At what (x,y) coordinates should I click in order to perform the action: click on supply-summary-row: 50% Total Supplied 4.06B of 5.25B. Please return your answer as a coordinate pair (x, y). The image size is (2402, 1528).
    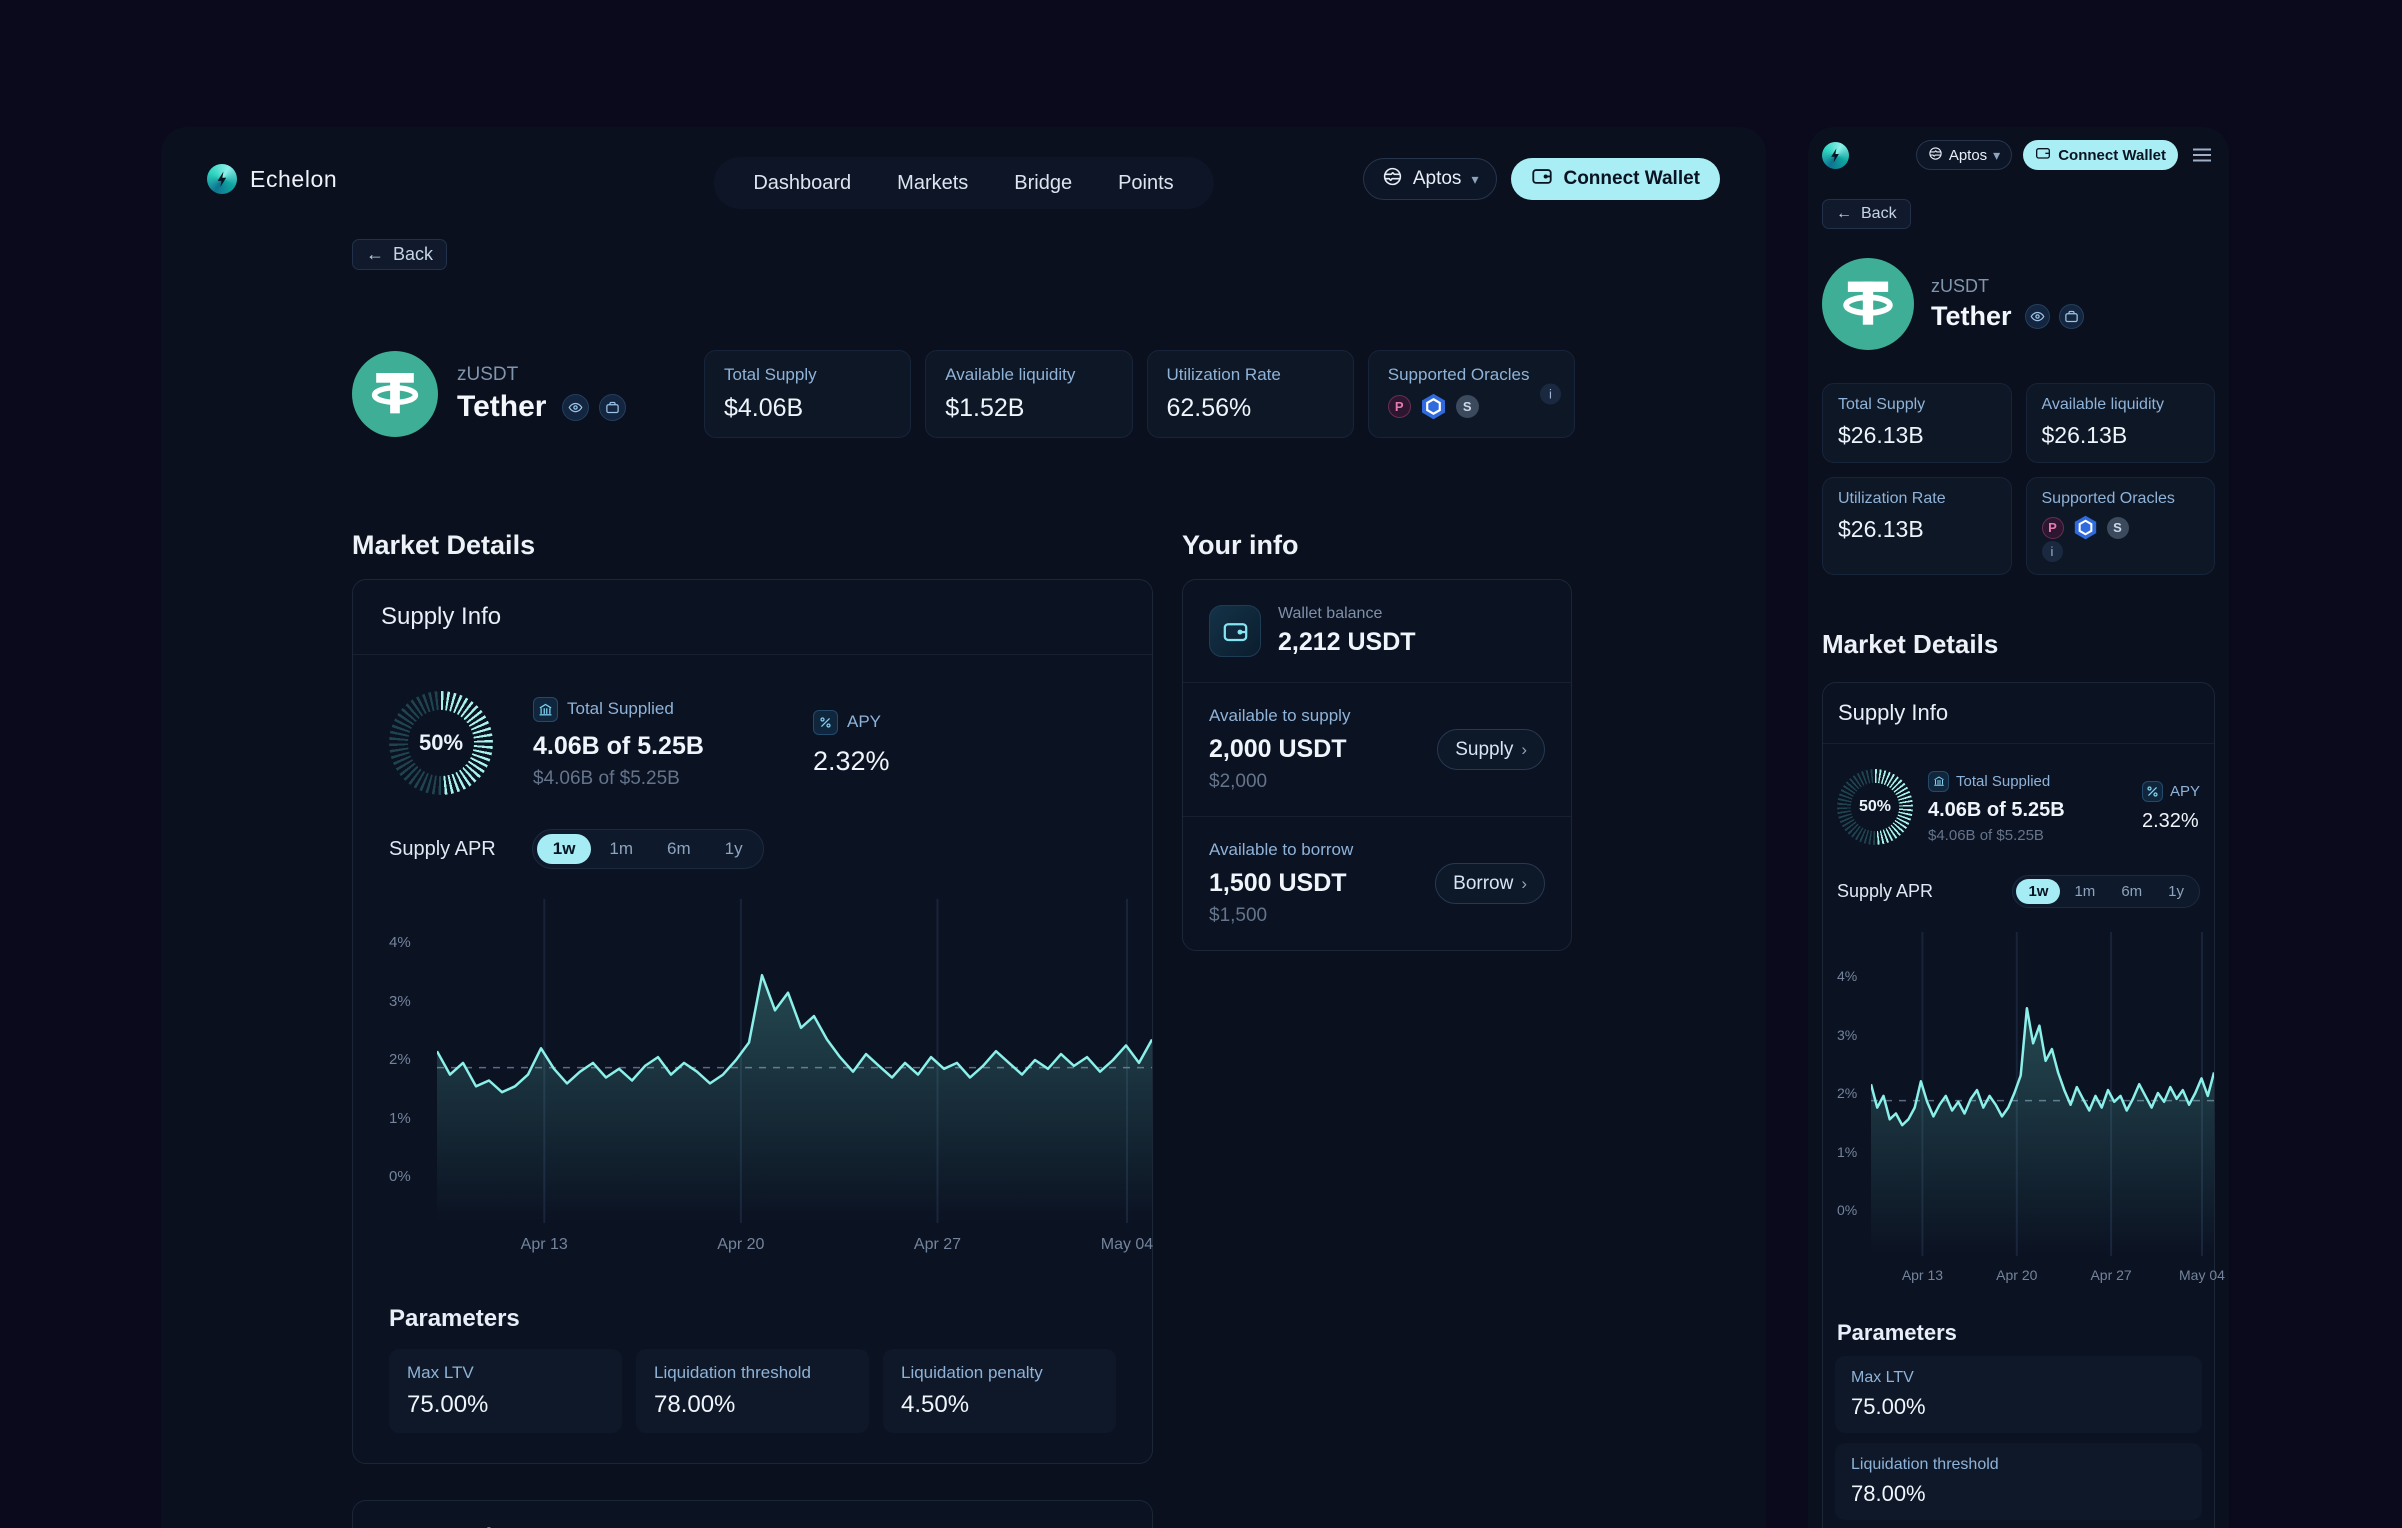
    Looking at the image, I should click on (752, 725).